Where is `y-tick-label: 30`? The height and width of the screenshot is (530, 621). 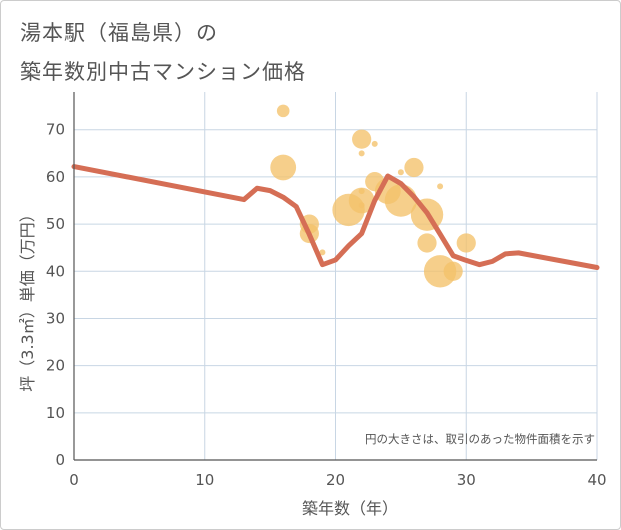 y-tick-label: 30 is located at coordinates (55, 318).